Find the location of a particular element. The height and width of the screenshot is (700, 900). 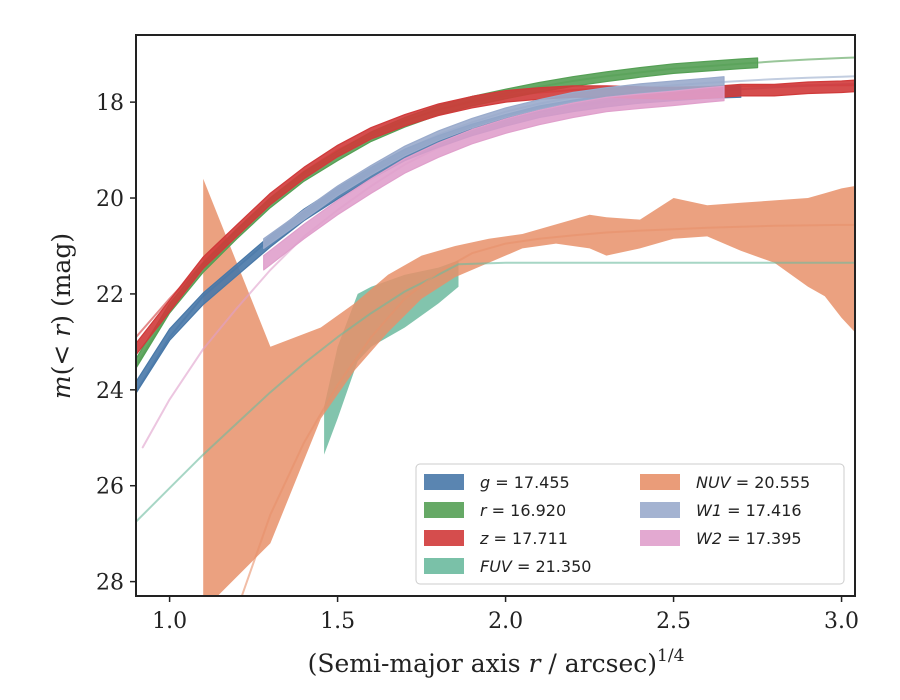

legend-swatch-W1 is located at coordinates (660, 510).